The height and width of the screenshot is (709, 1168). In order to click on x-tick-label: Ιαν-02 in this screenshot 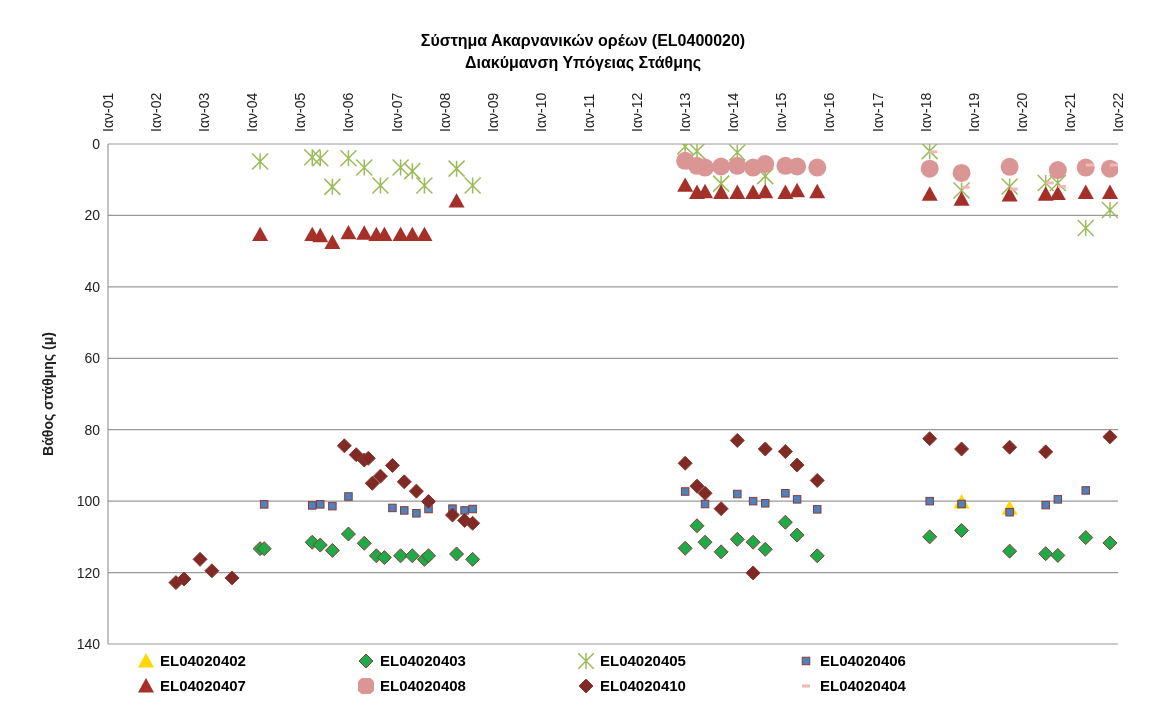, I will do `click(156, 112)`.